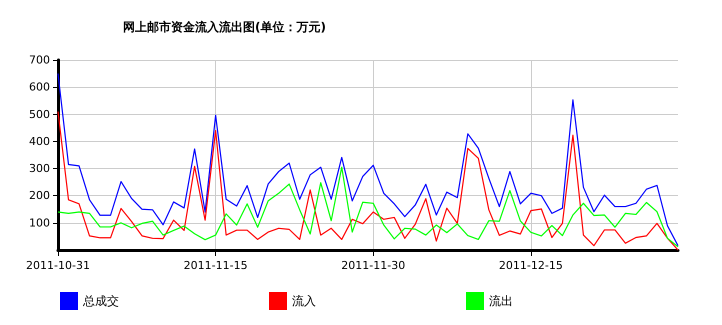 This screenshot has width=722, height=325. What do you see at coordinates (100, 301) in the screenshot?
I see `legend-label: 总成交` at bounding box center [100, 301].